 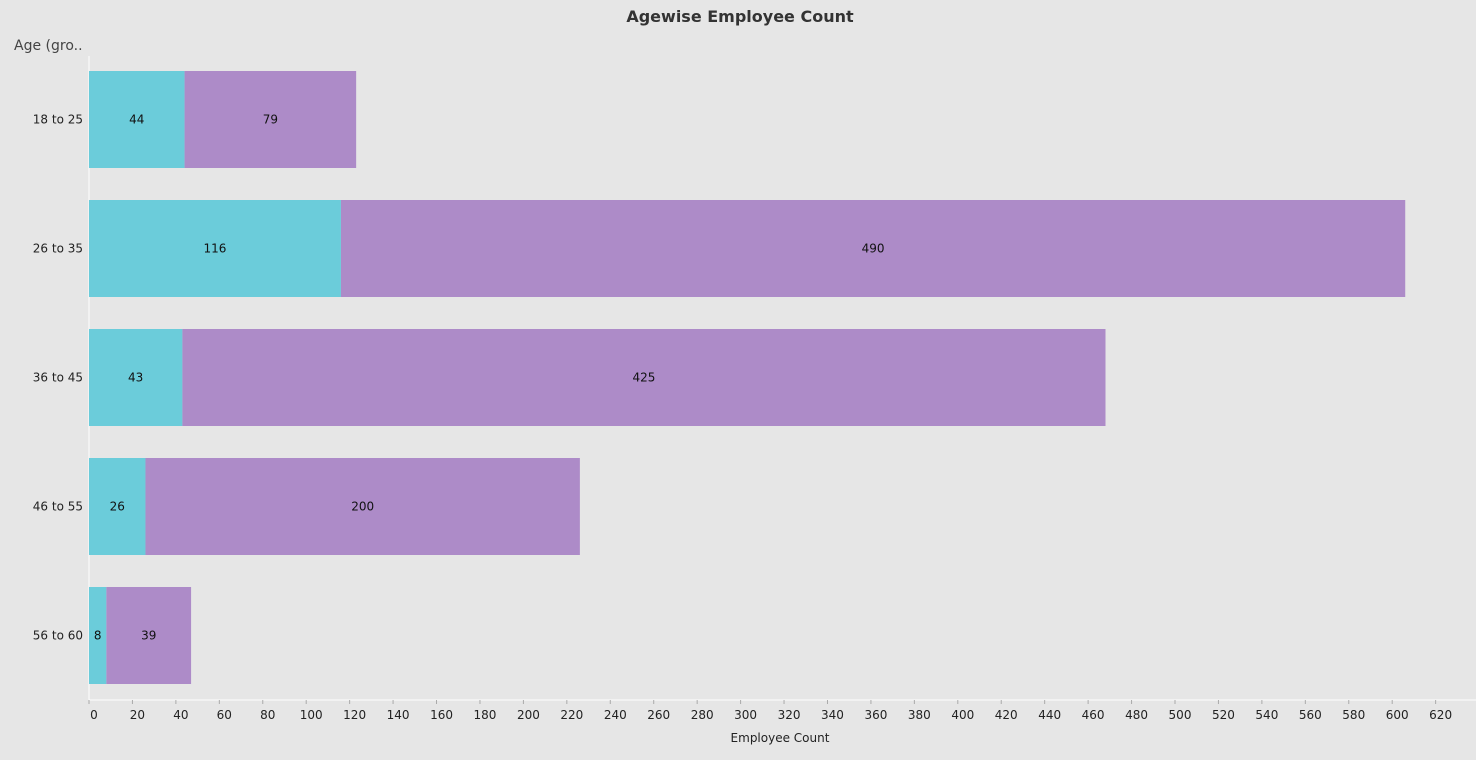 What do you see at coordinates (571, 715) in the screenshot?
I see `x-tick-label: 220` at bounding box center [571, 715].